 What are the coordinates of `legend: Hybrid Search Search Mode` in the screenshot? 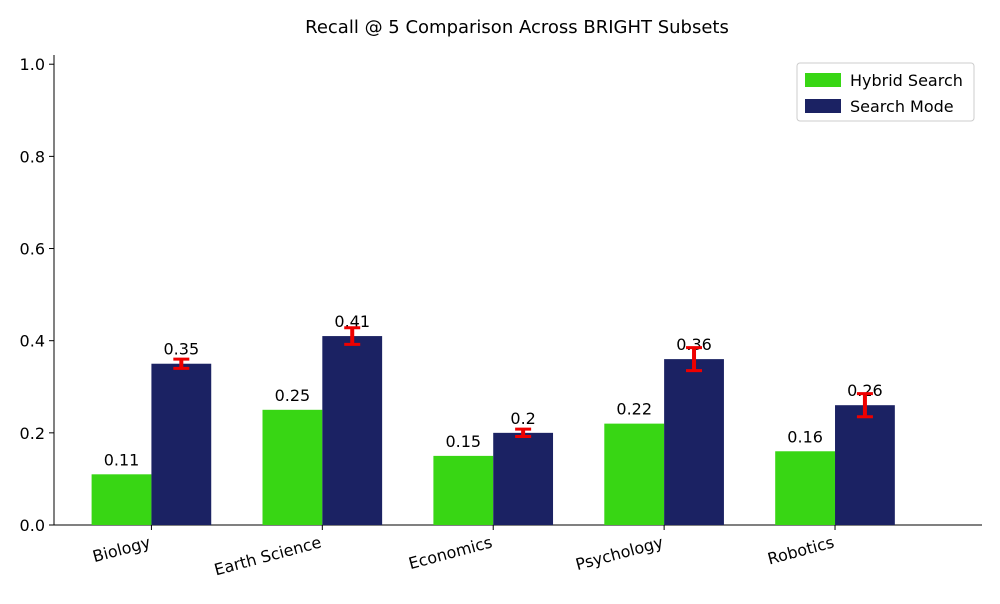 It's located at (885, 92).